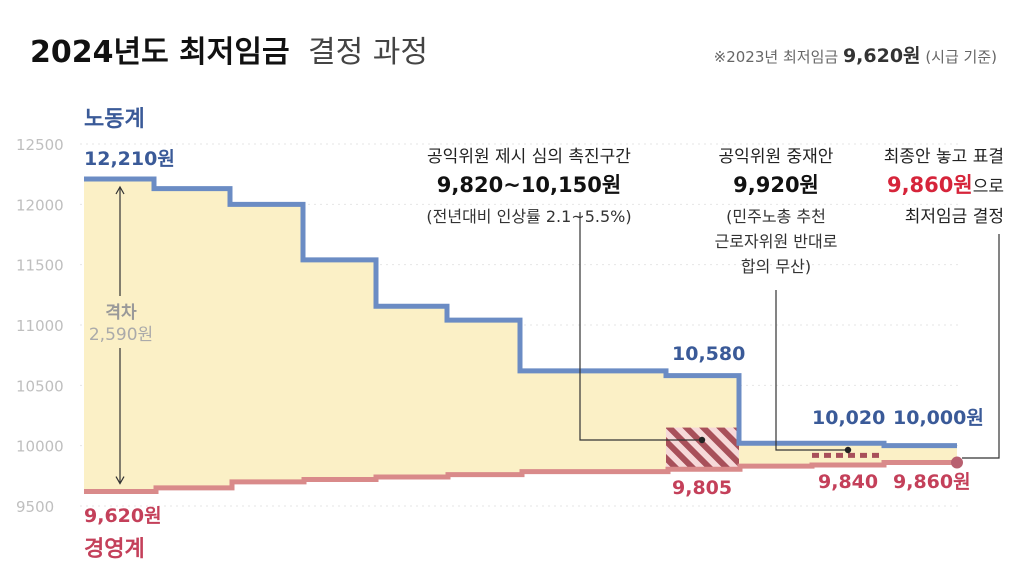 The width and height of the screenshot is (1021, 580). I want to click on annotation-mediation-detail: 합의 무산), so click(776, 266).